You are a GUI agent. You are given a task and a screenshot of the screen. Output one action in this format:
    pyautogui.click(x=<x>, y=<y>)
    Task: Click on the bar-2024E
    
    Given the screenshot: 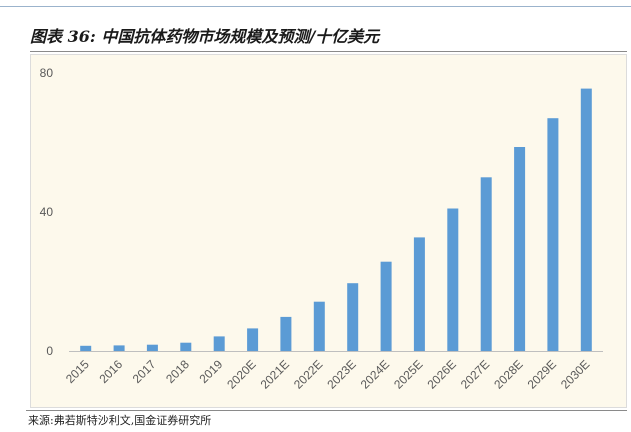 What is the action you would take?
    pyautogui.click(x=386, y=306)
    